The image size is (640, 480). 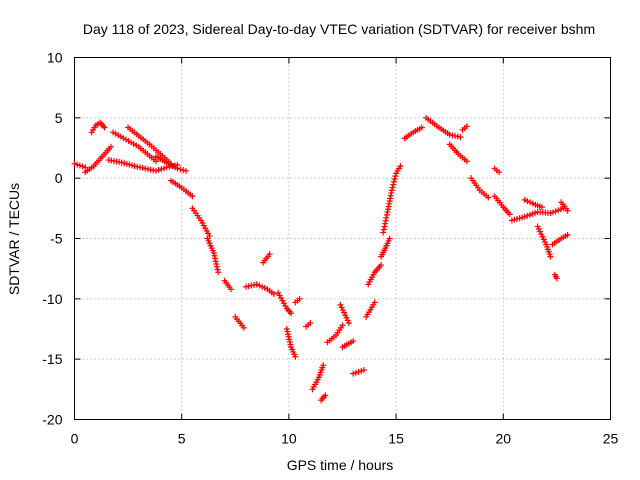 I want to click on y-tick-label: -15, so click(x=52, y=359).